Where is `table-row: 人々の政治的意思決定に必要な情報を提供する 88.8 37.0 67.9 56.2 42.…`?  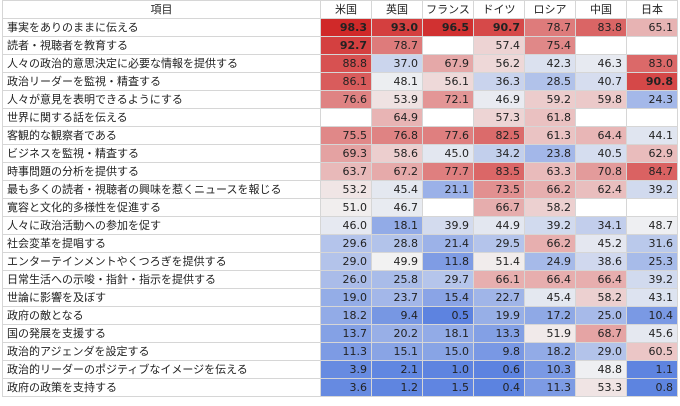
table-row: 人々の政治的意思決定に必要な情報を提供する 88.8 37.0 67.9 56.2 42.… is located at coordinates (340, 63).